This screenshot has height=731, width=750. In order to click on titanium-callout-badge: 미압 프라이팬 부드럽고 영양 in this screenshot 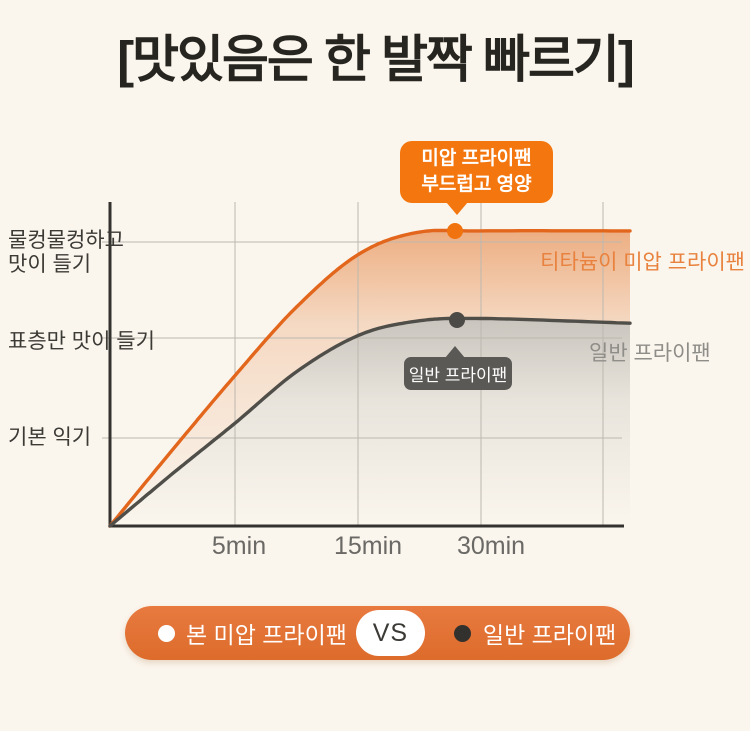, I will do `click(476, 178)`.